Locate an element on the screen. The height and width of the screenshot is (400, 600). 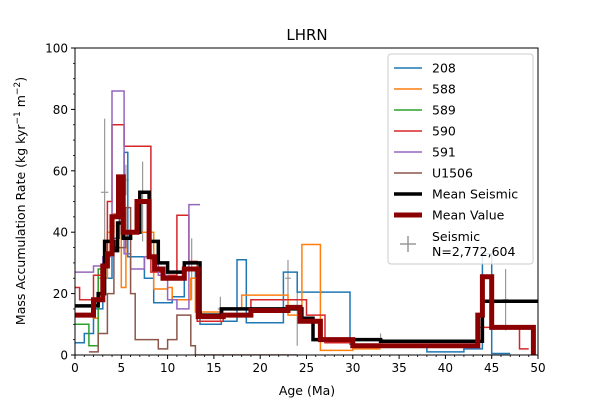
y-tick-label: 40 is located at coordinates (60, 233).